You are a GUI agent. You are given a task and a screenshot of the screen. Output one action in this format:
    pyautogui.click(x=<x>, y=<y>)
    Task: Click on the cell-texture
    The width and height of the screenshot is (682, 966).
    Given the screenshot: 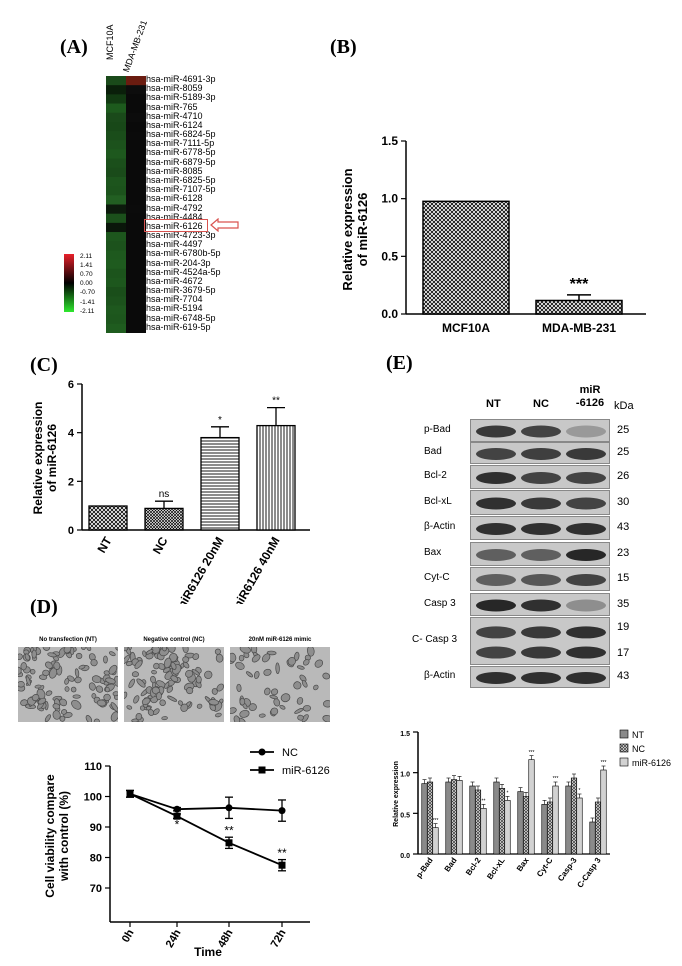 What is the action you would take?
    pyautogui.click(x=174, y=684)
    